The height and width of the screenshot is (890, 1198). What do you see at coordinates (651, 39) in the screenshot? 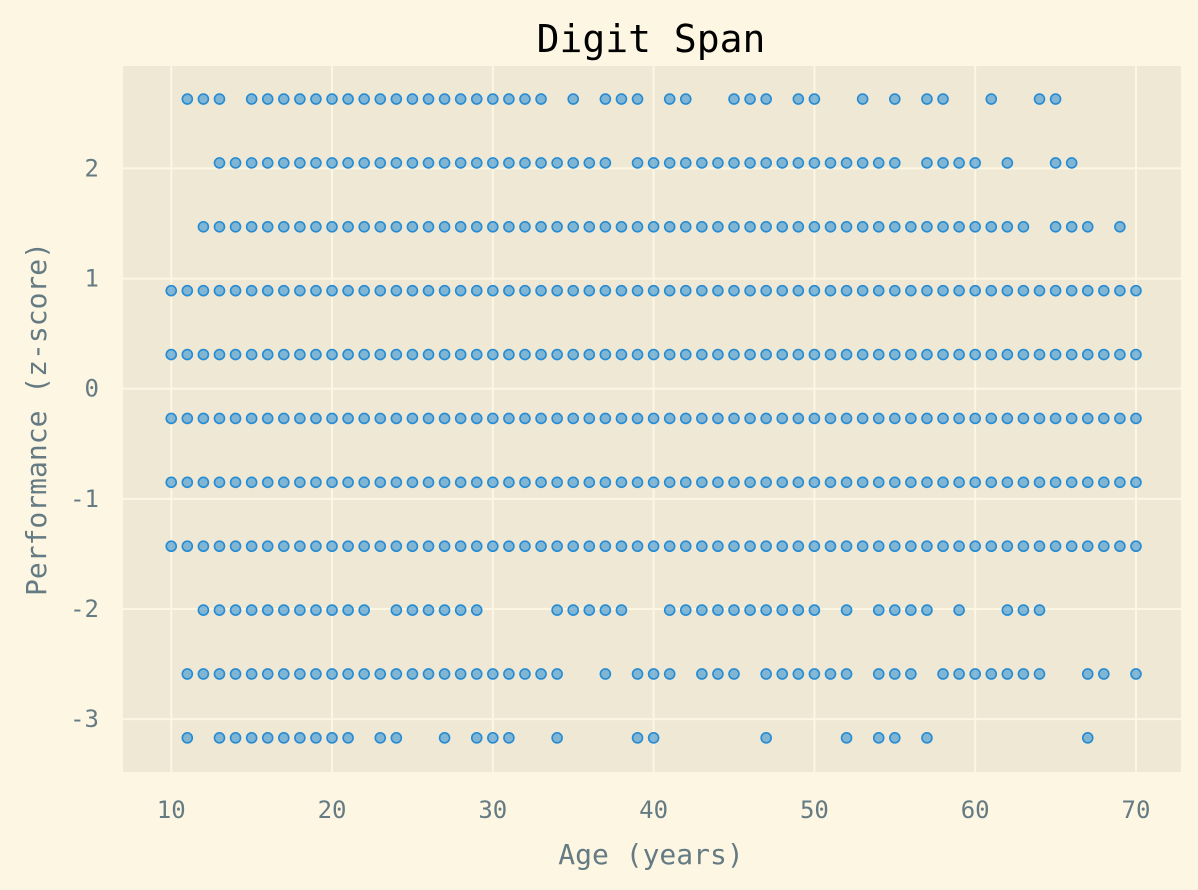
I see `chart-title: Digit Span` at bounding box center [651, 39].